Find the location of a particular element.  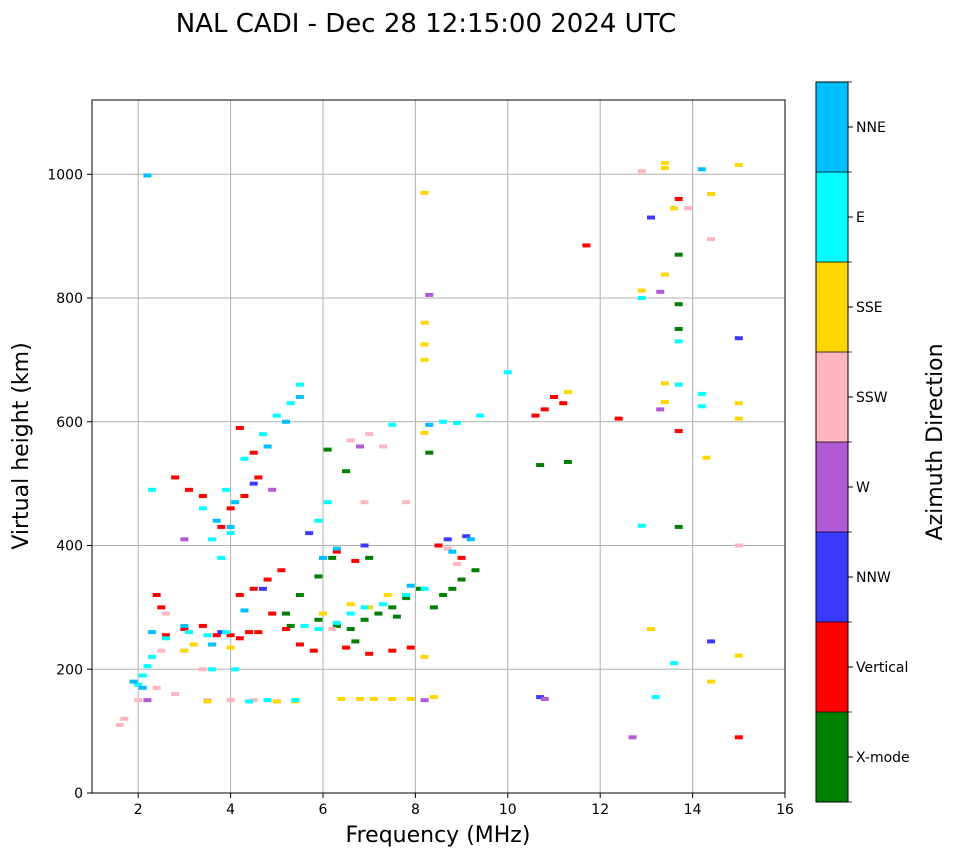

colorbar-label-x-mode: X-mode is located at coordinates (883, 758).